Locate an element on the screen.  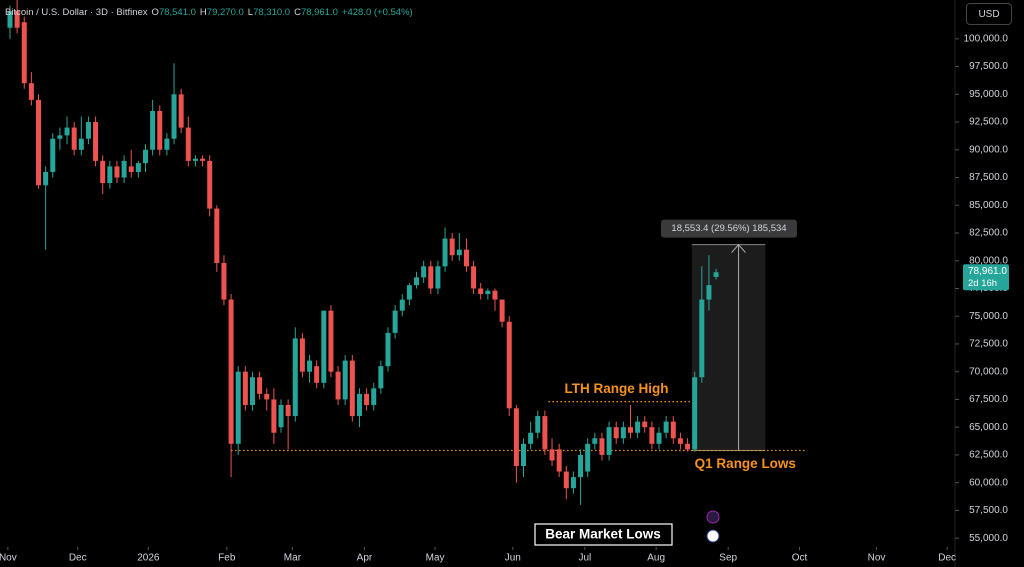
y-tick-label: 62,500.0 is located at coordinates (988, 455).